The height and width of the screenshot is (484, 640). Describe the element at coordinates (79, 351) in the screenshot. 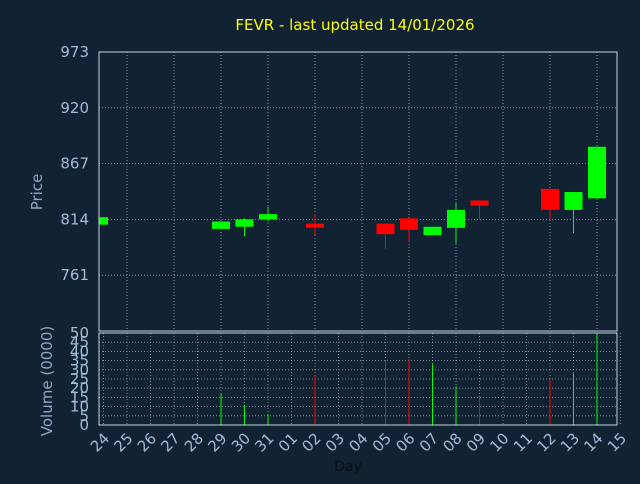

I see `volume-y-tick-label: 40` at that location.